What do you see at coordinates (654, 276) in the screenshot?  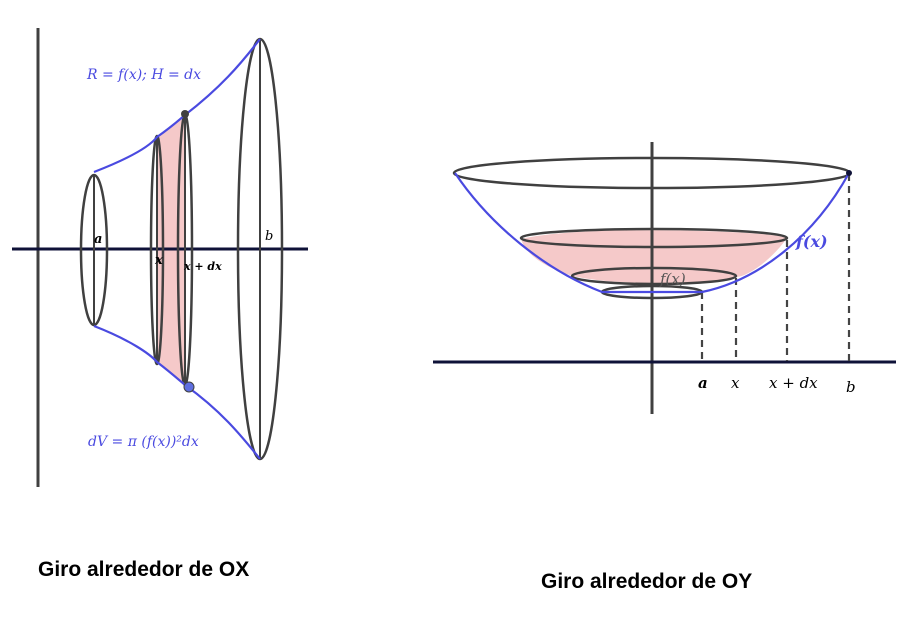 I see `right-ellipse-x` at bounding box center [654, 276].